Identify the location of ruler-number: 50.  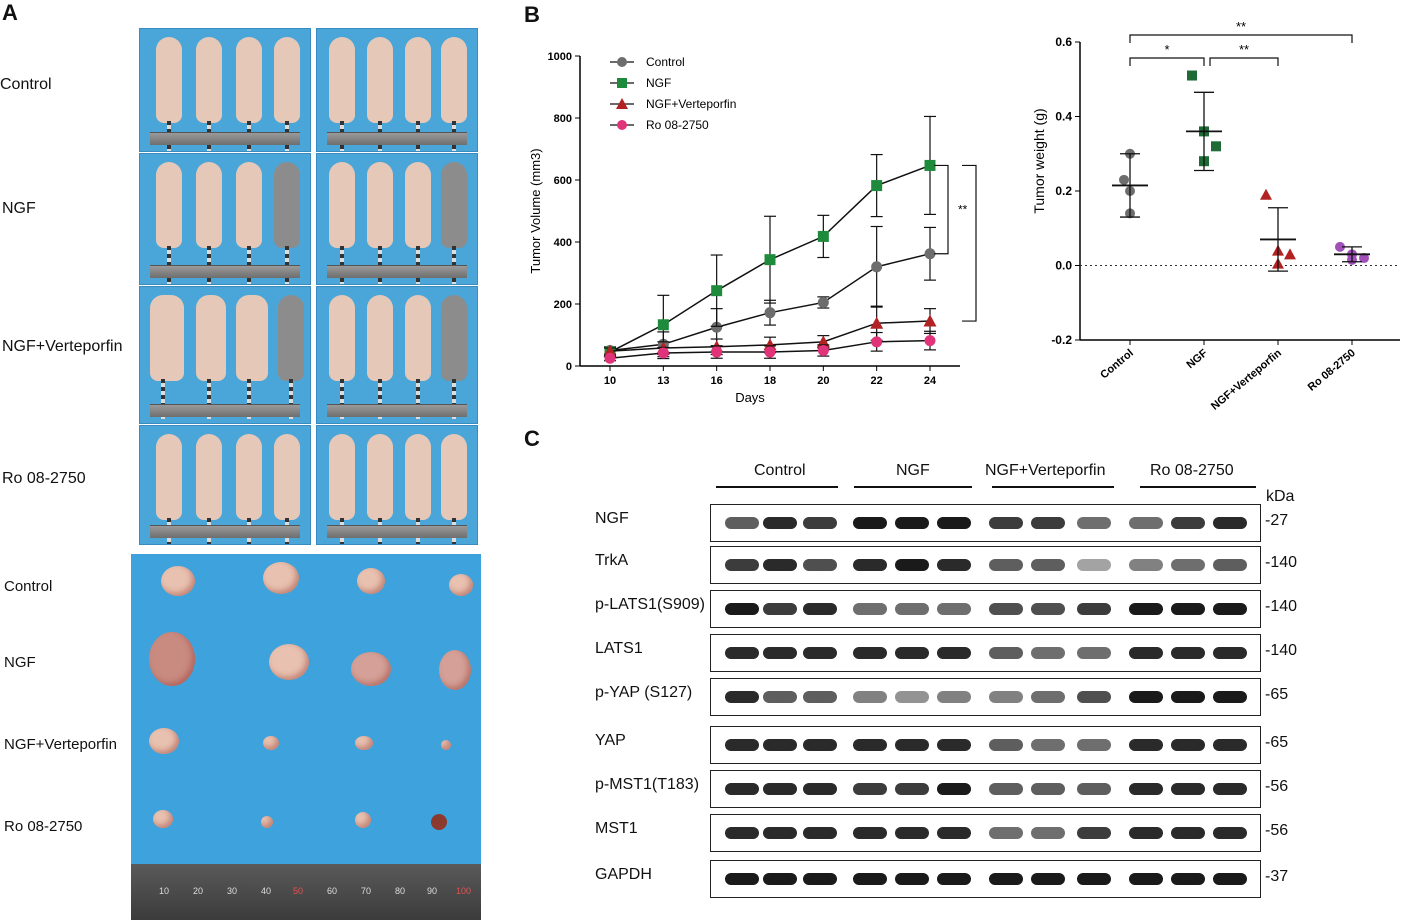
(298, 891).